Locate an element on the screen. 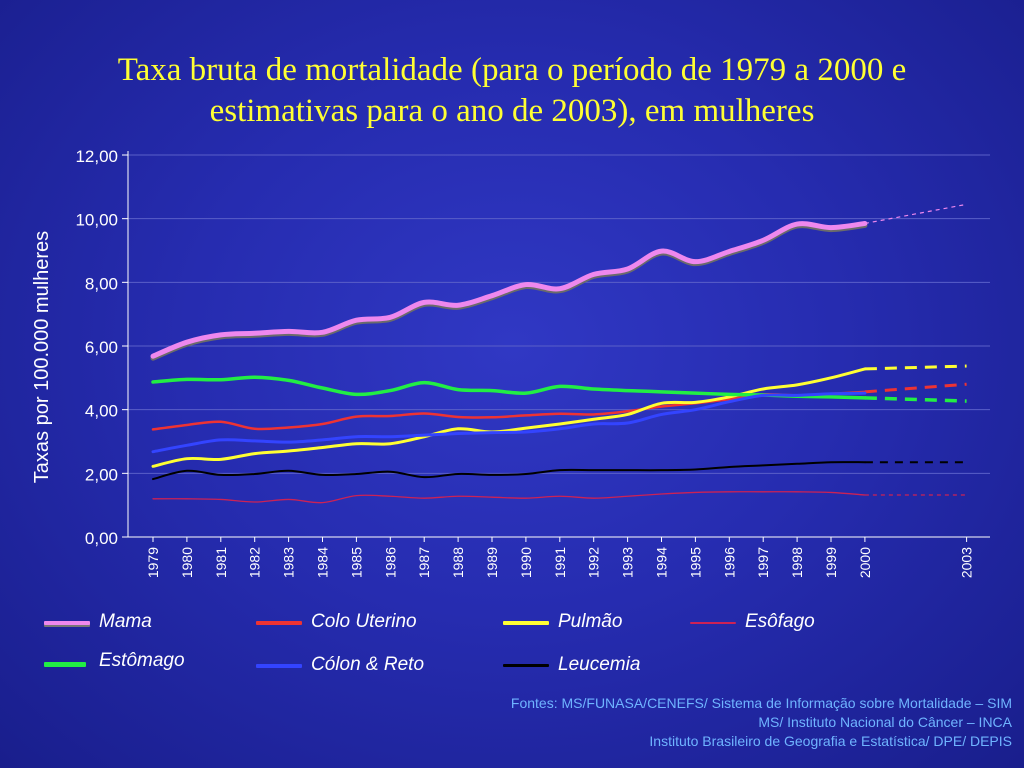  x-tick-label: 1989 is located at coordinates (492, 562).